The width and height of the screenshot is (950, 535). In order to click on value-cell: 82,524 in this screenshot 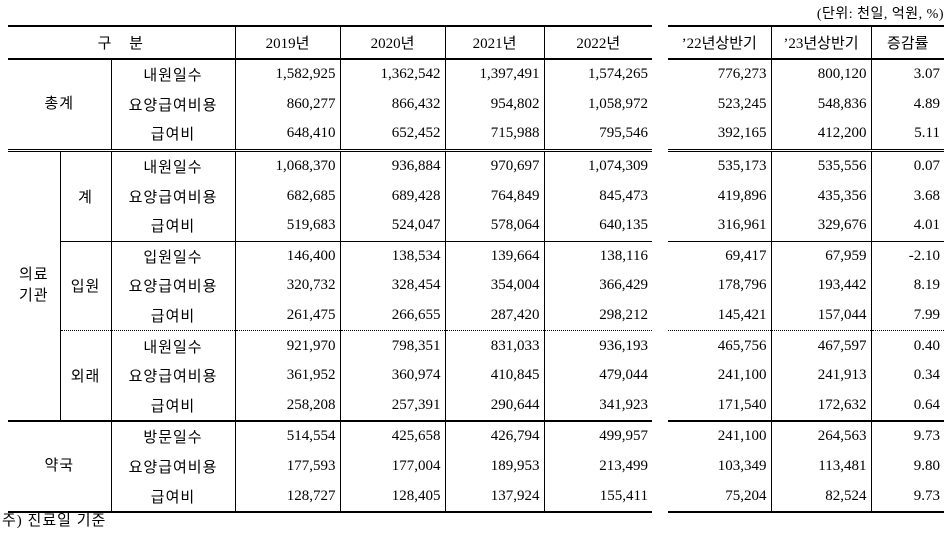, I will do `click(820, 496)`.